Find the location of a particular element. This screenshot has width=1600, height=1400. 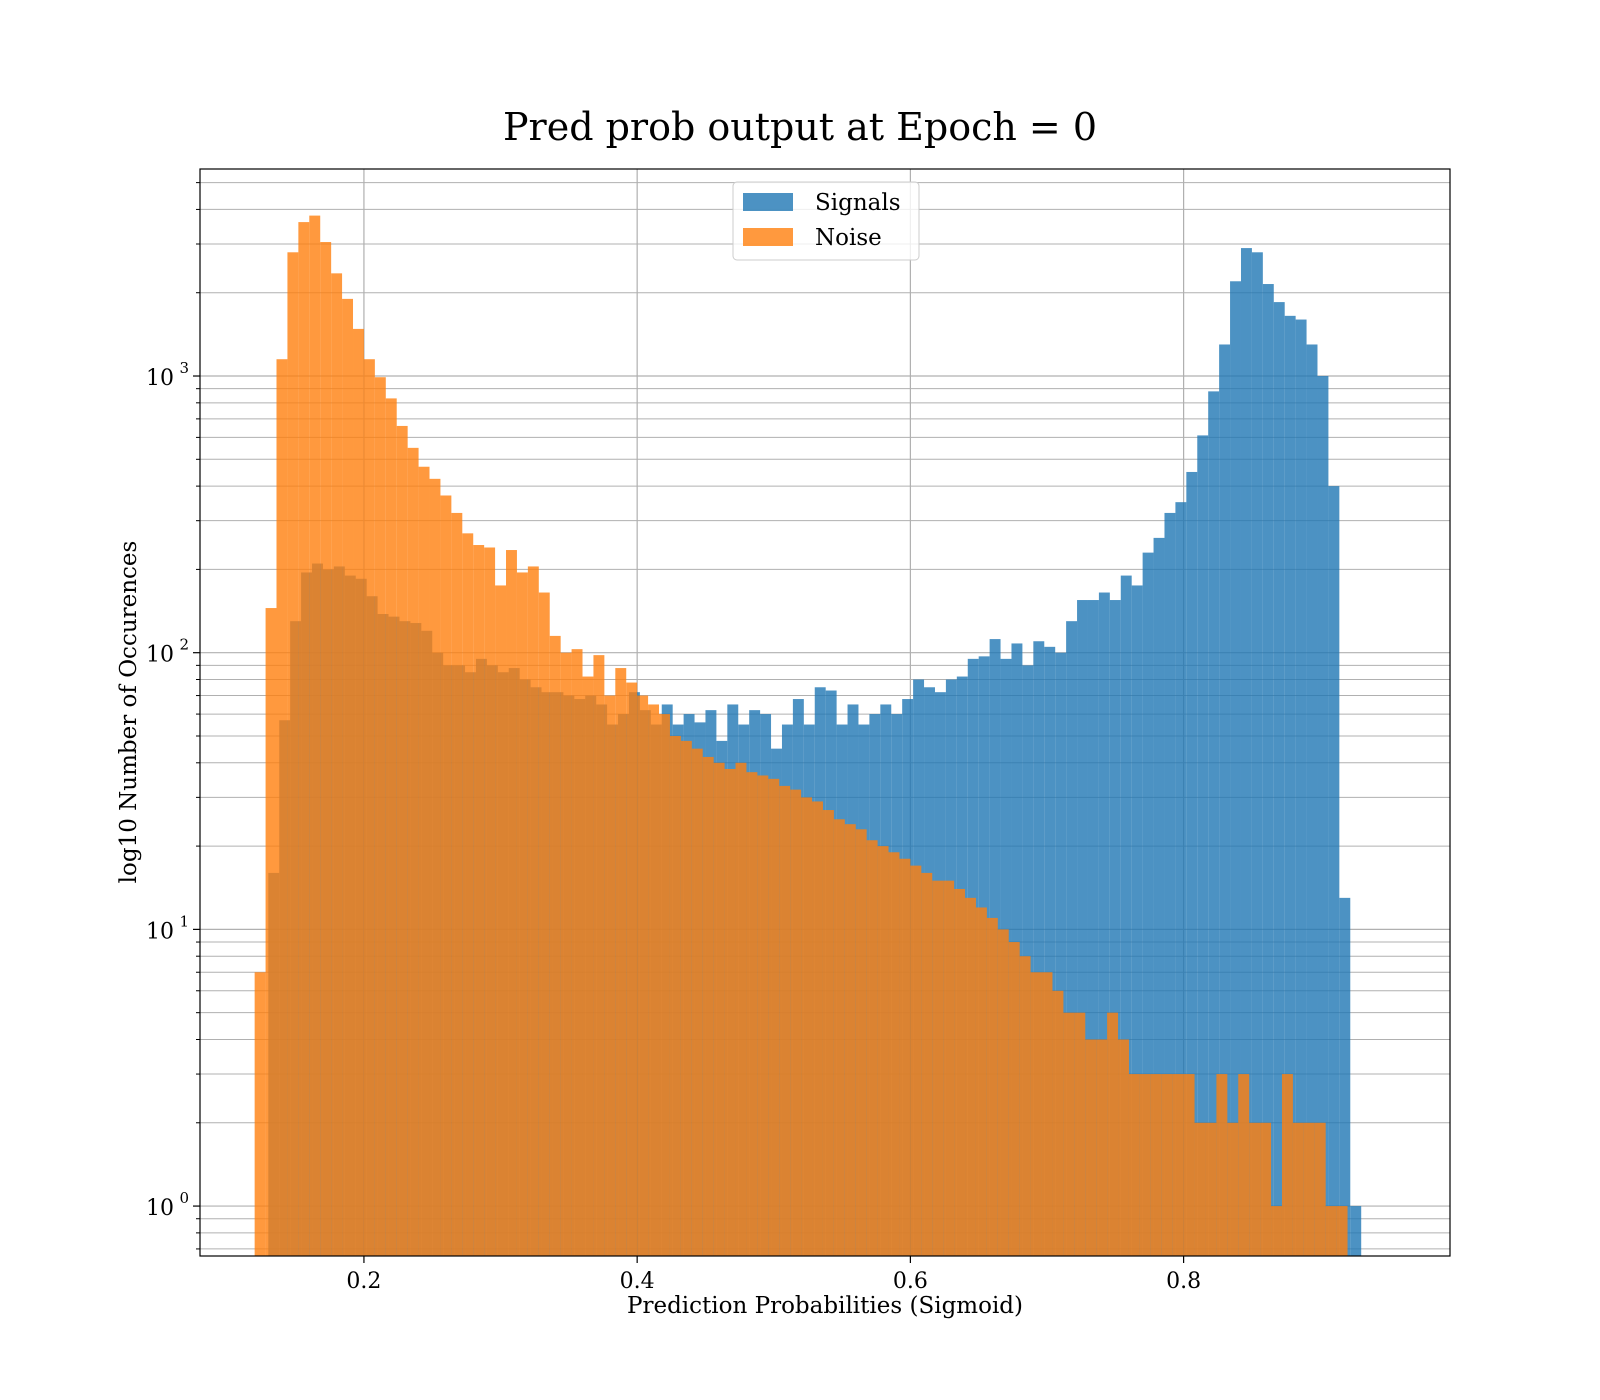

legend-swatch-signals is located at coordinates (768, 202).